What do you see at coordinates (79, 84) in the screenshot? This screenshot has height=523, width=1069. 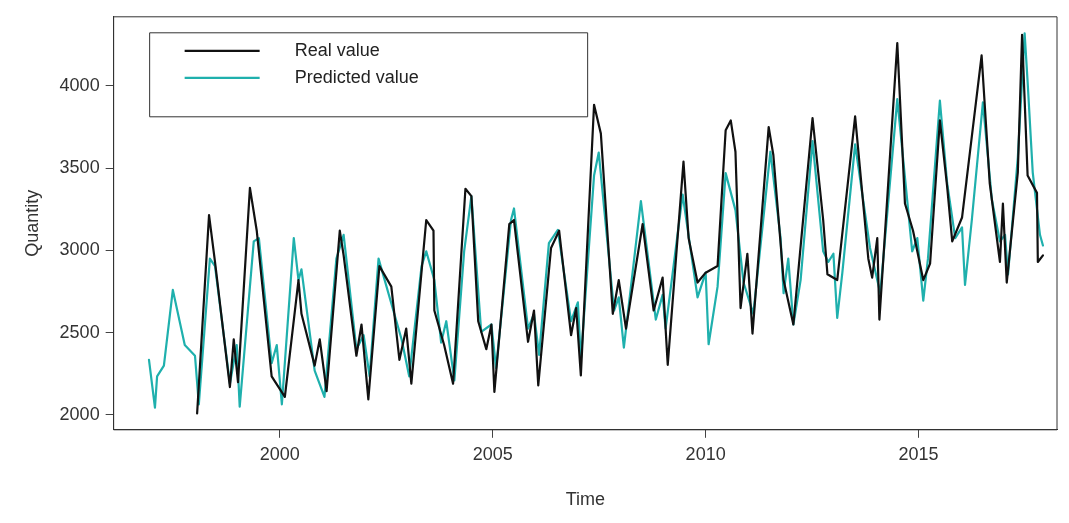 I see `y-tick-label: 4000` at bounding box center [79, 84].